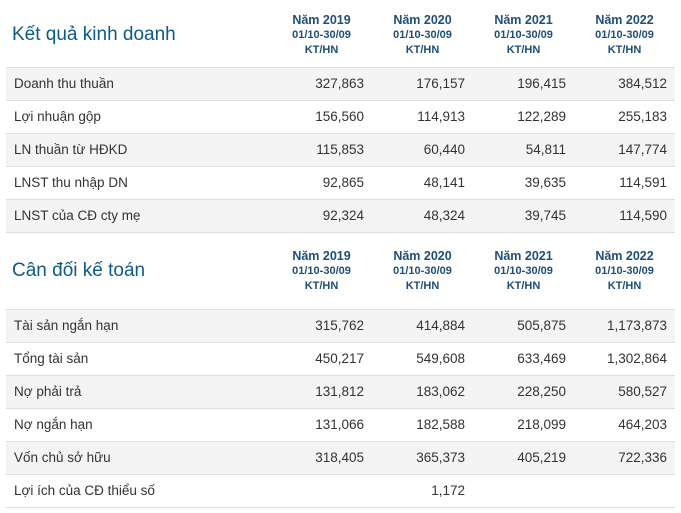 Image resolution: width=681 pixels, height=513 pixels. Describe the element at coordinates (422, 215) in the screenshot. I see `row-value: 48,324` at that location.